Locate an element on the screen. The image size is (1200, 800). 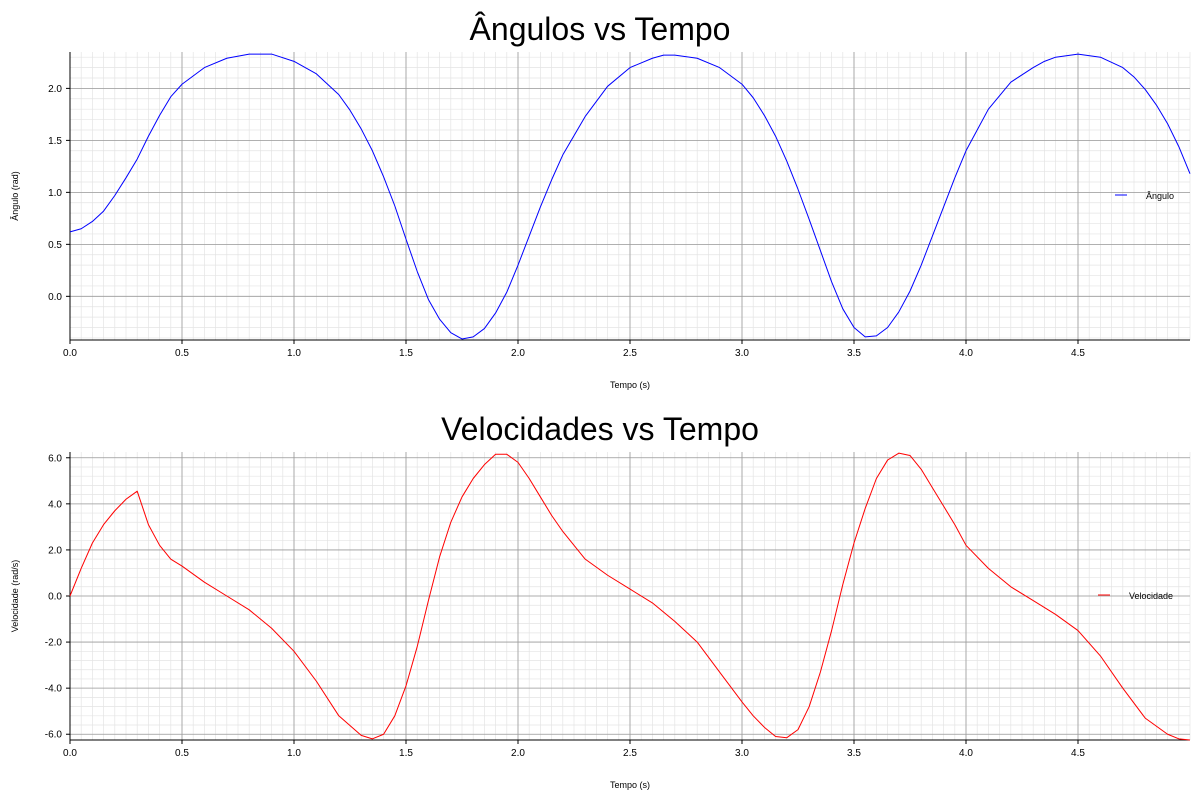
velocity-y-tick-label: 2.0 is located at coordinates (55, 550).